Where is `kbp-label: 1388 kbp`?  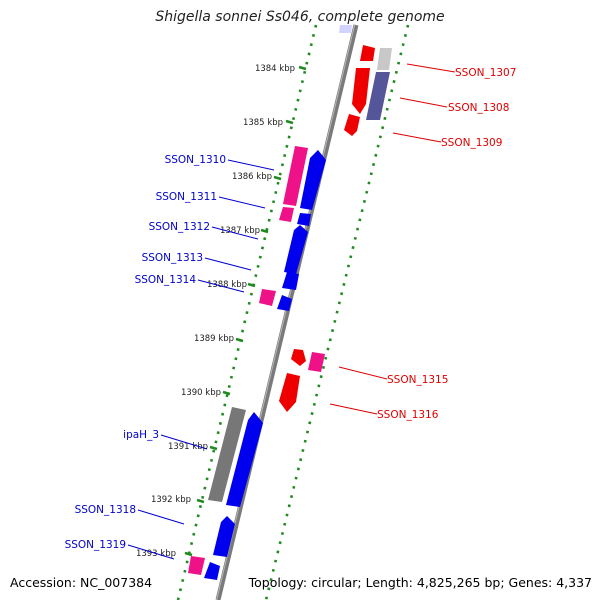
kbp-label: 1388 kbp is located at coordinates (227, 285).